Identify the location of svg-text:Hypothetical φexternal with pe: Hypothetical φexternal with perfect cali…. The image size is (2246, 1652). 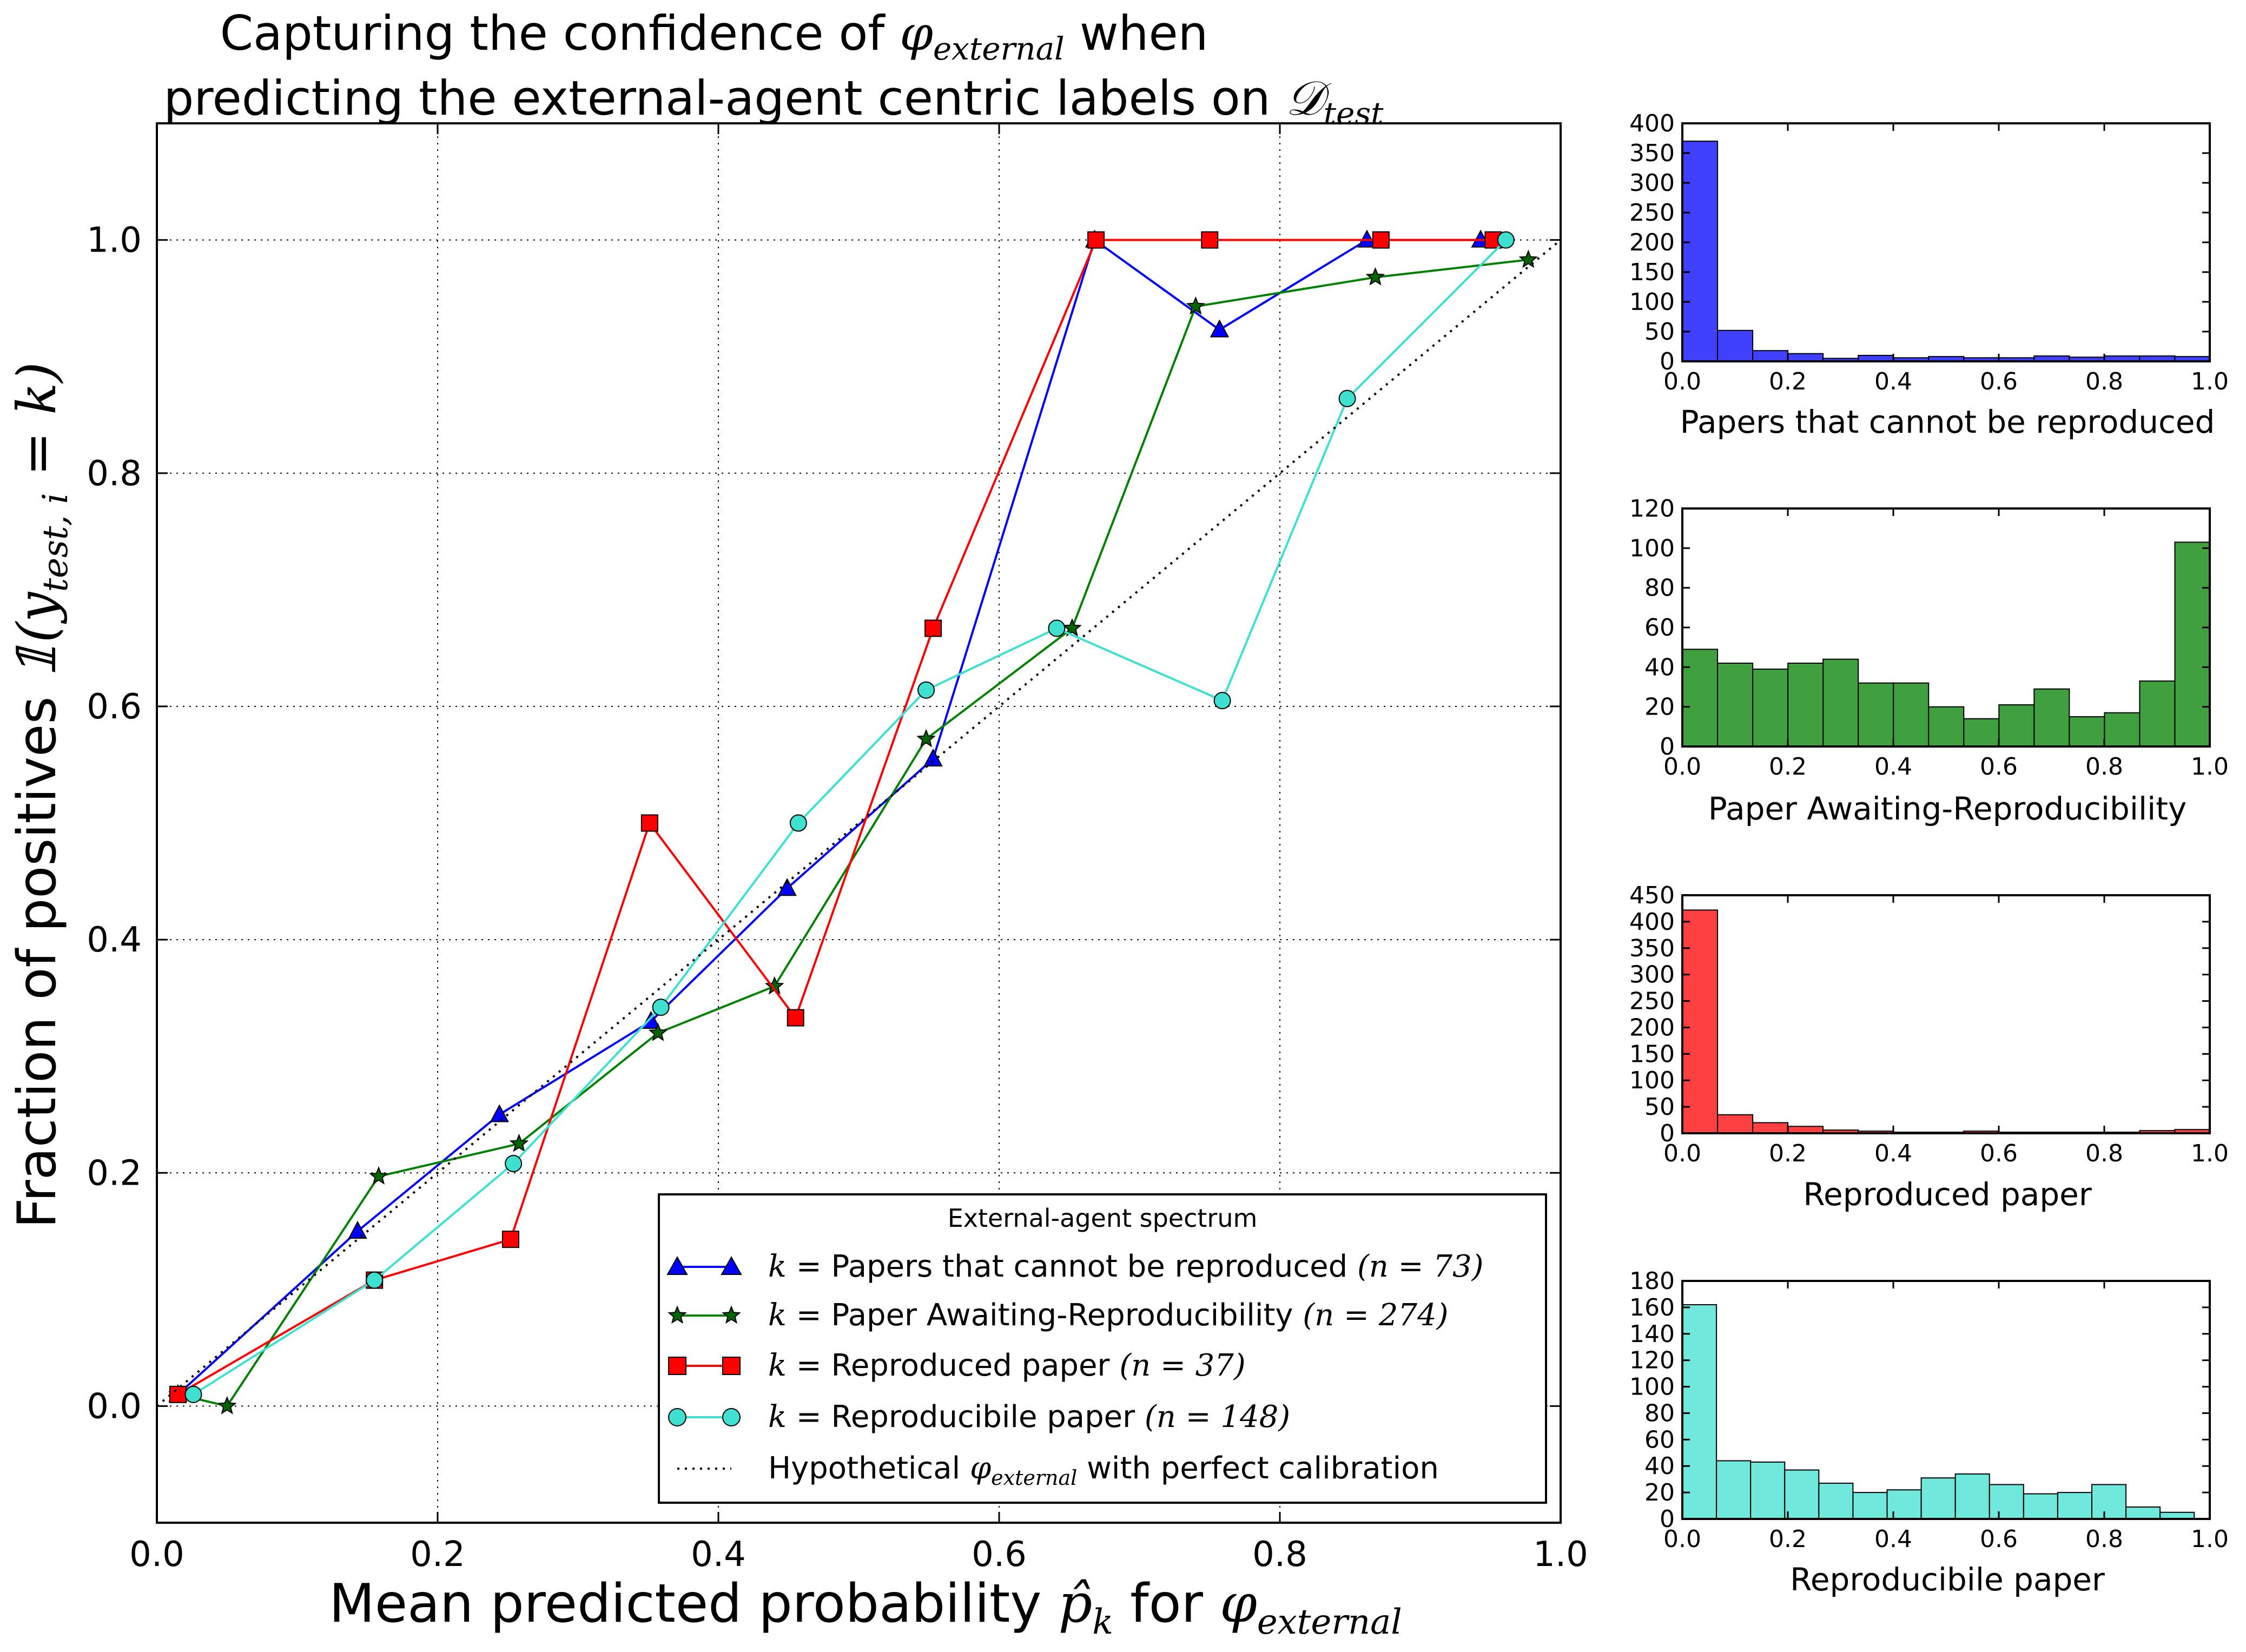
(1103, 1471).